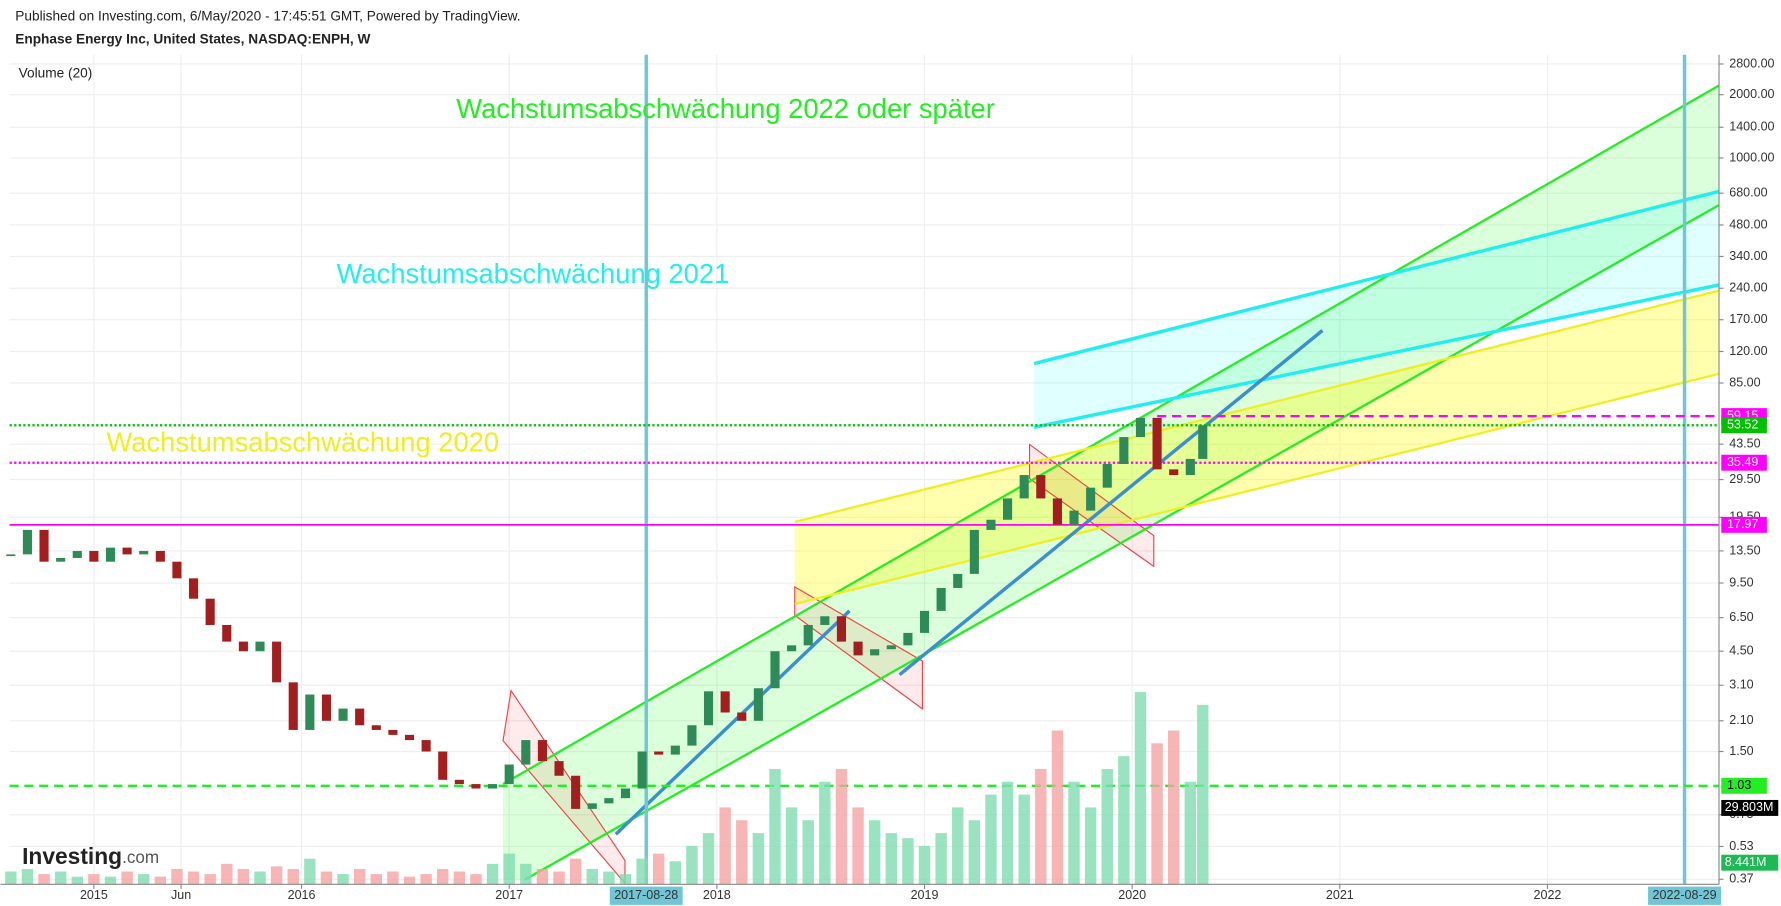 The image size is (1781, 906). What do you see at coordinates (1741, 846) in the screenshot?
I see `y-tick-label: 0.53` at bounding box center [1741, 846].